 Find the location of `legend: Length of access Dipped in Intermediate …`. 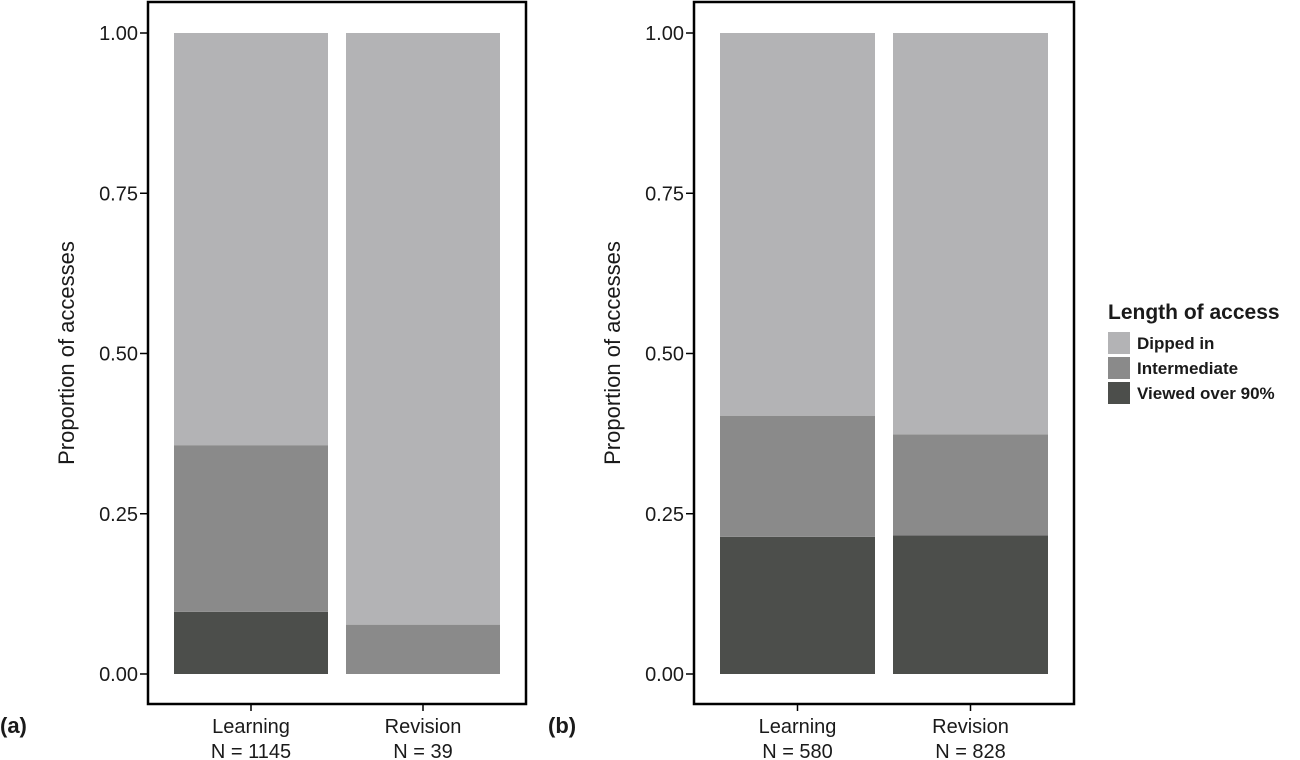

legend: Length of access Dipped in Intermediate … is located at coordinates (1194, 352).